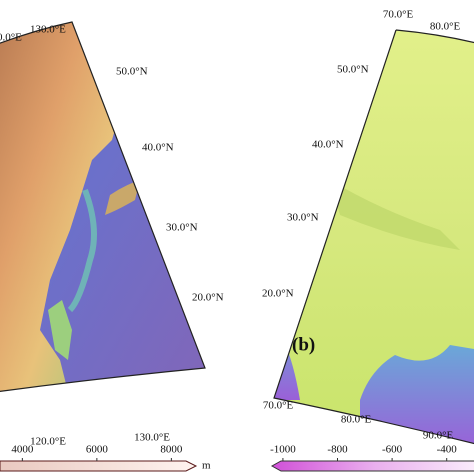 Image resolution: width=474 pixels, height=474 pixels. I want to click on lon-label: 90.0°E, so click(438, 436).